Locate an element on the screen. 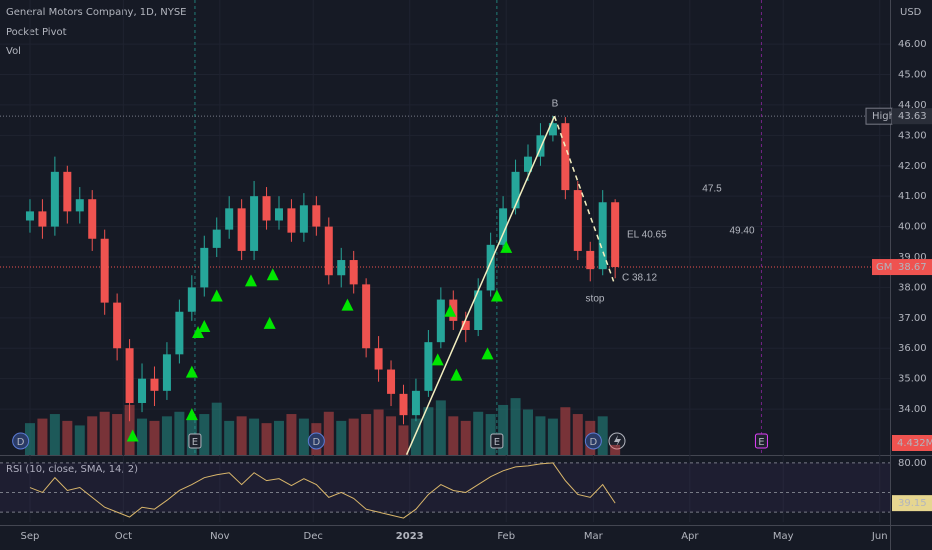 The image size is (932, 550). y-tick-label: 42.00 is located at coordinates (912, 166).